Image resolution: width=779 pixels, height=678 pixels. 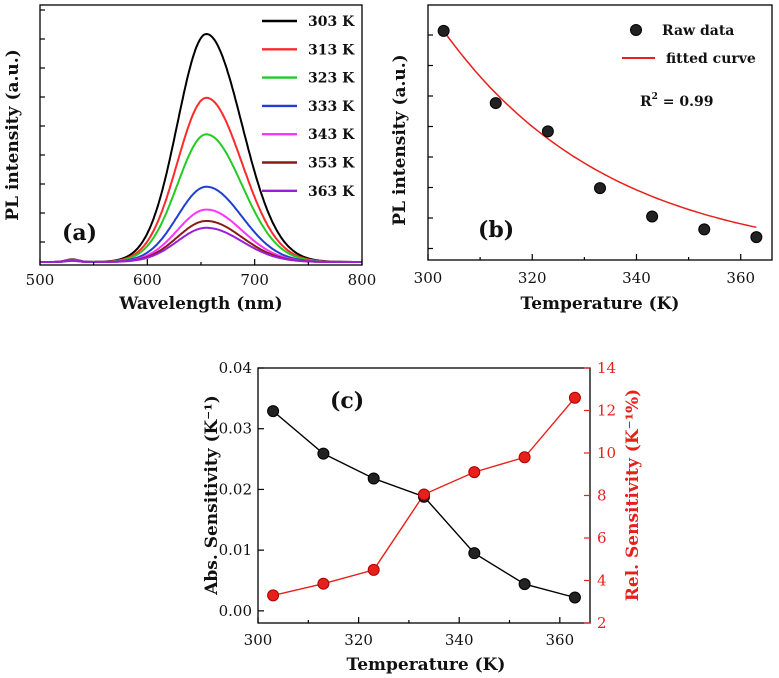 I want to click on panel-c-plot, so click(x=424, y=497).